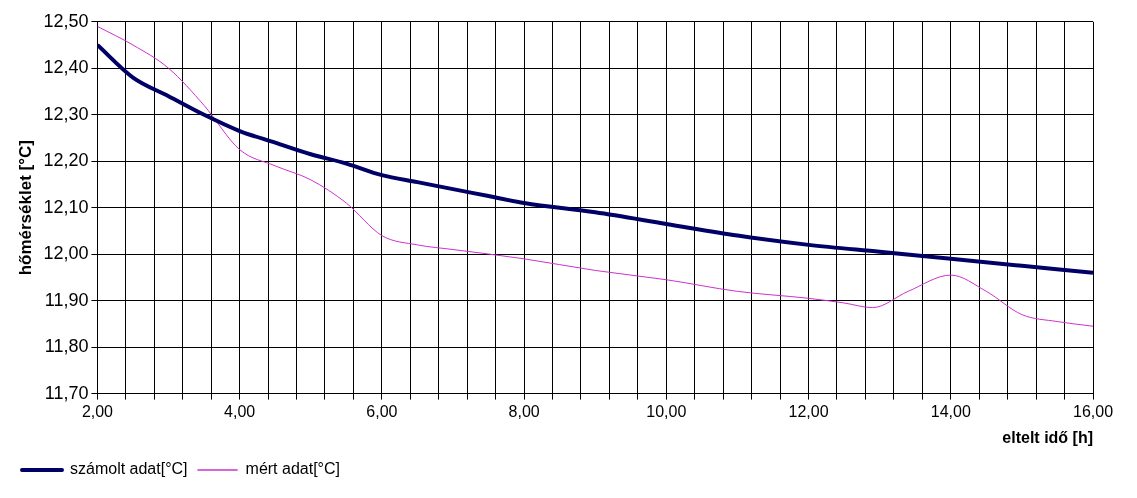 The width and height of the screenshot is (1137, 498). What do you see at coordinates (25, 208) in the screenshot?
I see `y-axis-title: hőmérséklet [°C]` at bounding box center [25, 208].